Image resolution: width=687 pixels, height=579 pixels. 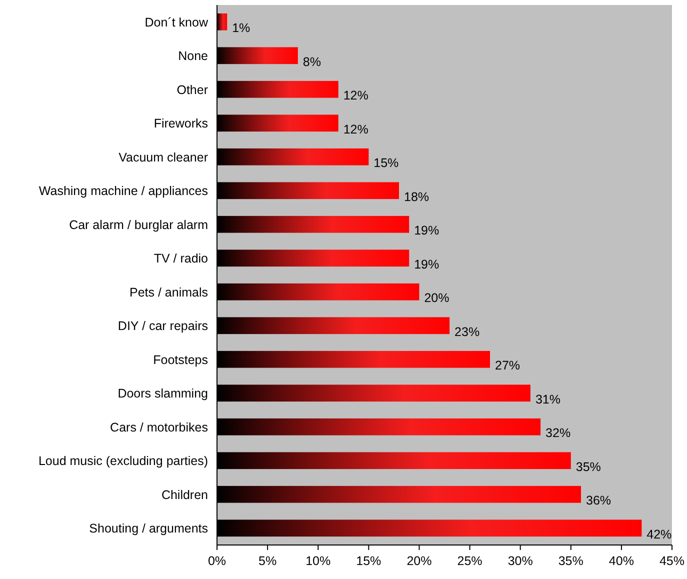 What do you see at coordinates (123, 461) in the screenshot?
I see `y-tick-label: Loud music (excluding parties)` at bounding box center [123, 461].